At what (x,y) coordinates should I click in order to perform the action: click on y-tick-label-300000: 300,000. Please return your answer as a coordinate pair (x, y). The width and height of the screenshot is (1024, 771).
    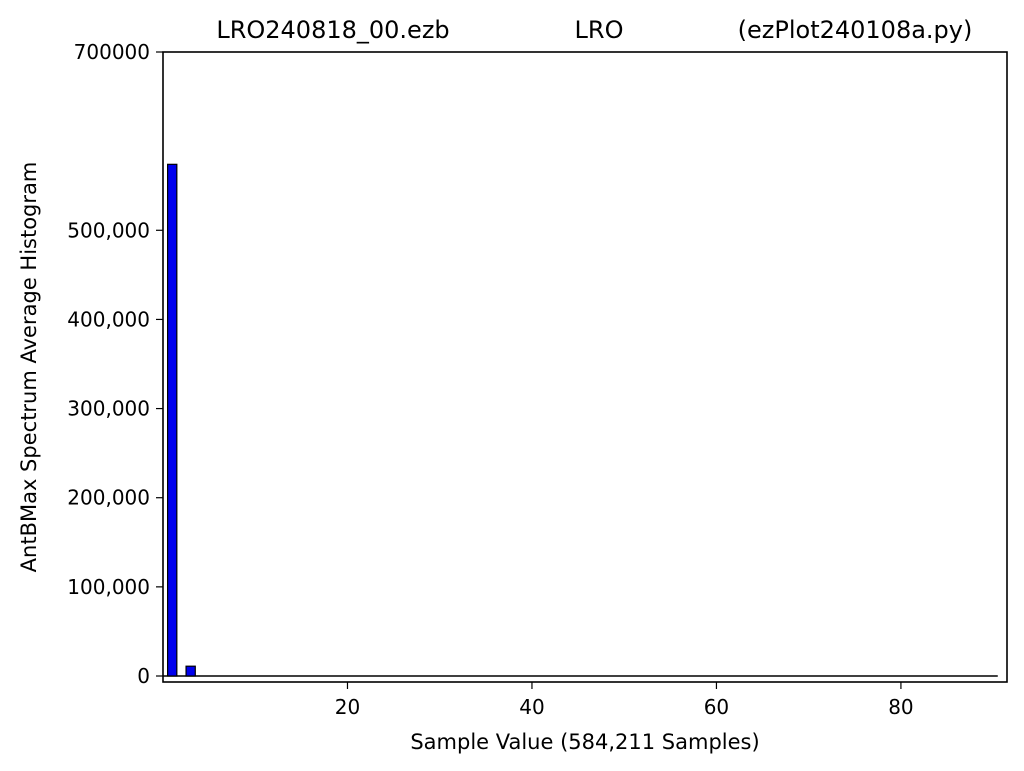
    Looking at the image, I should click on (108, 409).